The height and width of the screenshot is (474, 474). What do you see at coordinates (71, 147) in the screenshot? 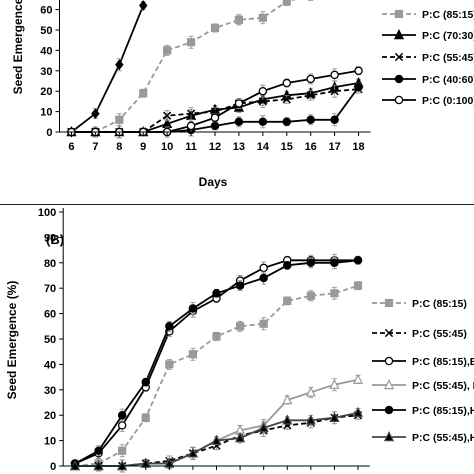
I see `panel-a-x-tick-label: 6` at bounding box center [71, 147].